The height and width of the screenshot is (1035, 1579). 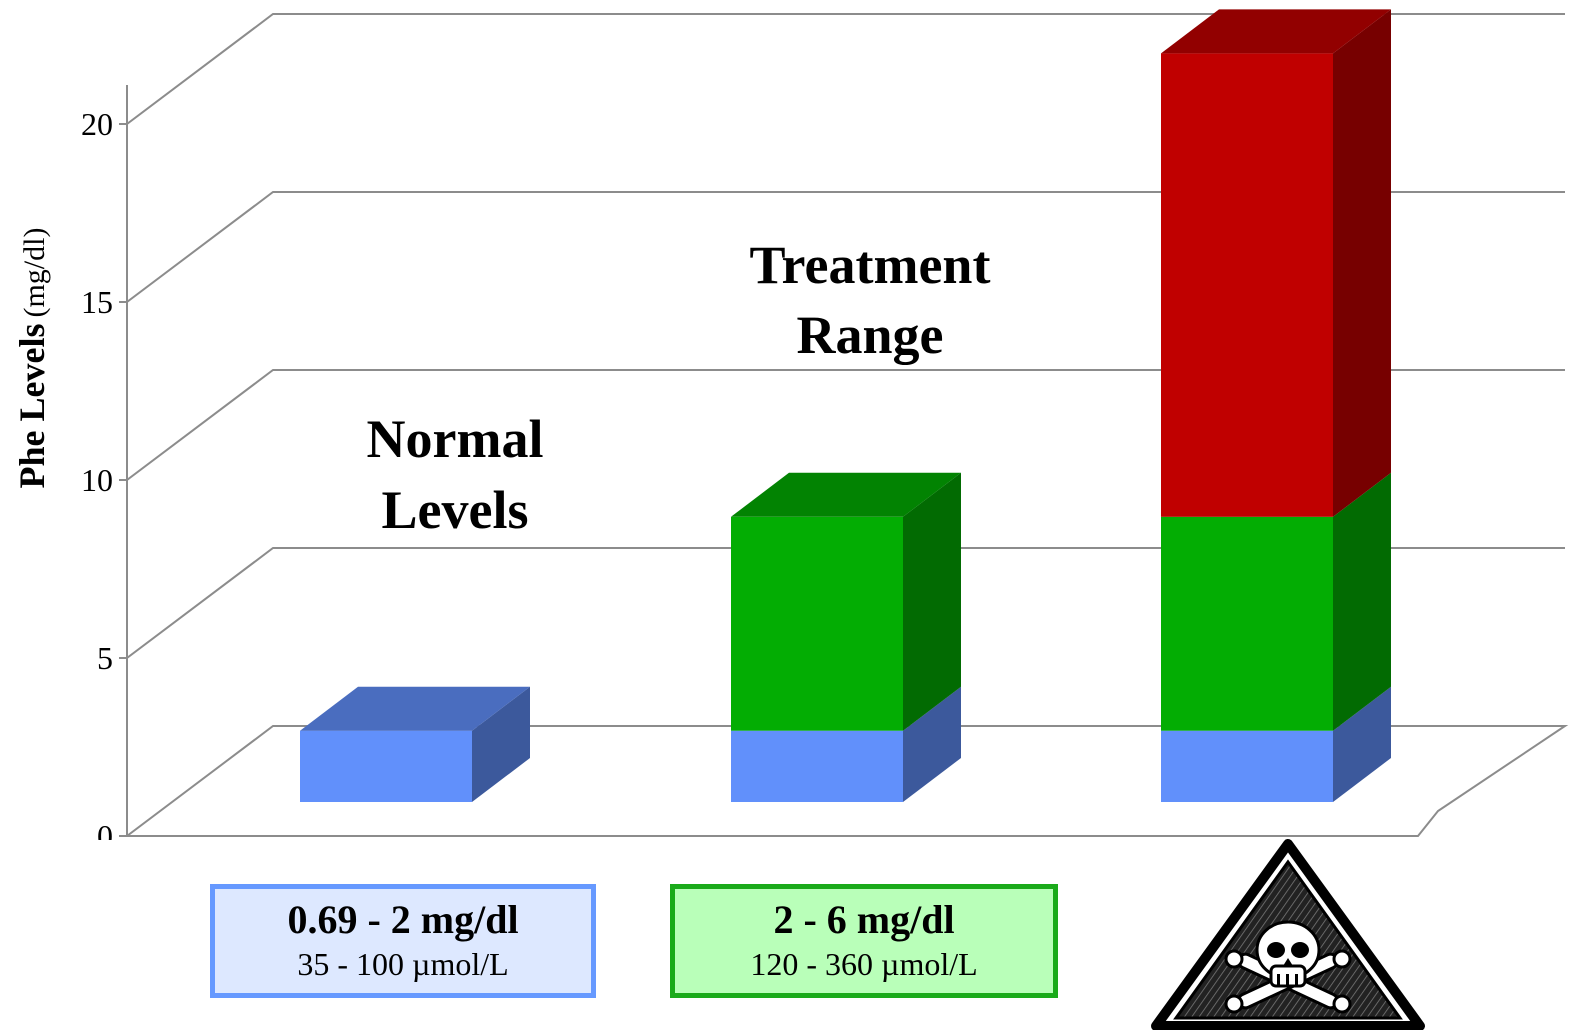 I want to click on y-axis-label-main: Phe Levels, so click(x=32, y=406).